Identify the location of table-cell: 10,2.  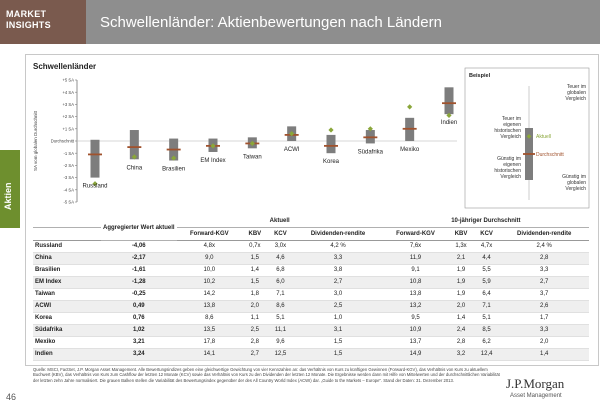
(209, 282).